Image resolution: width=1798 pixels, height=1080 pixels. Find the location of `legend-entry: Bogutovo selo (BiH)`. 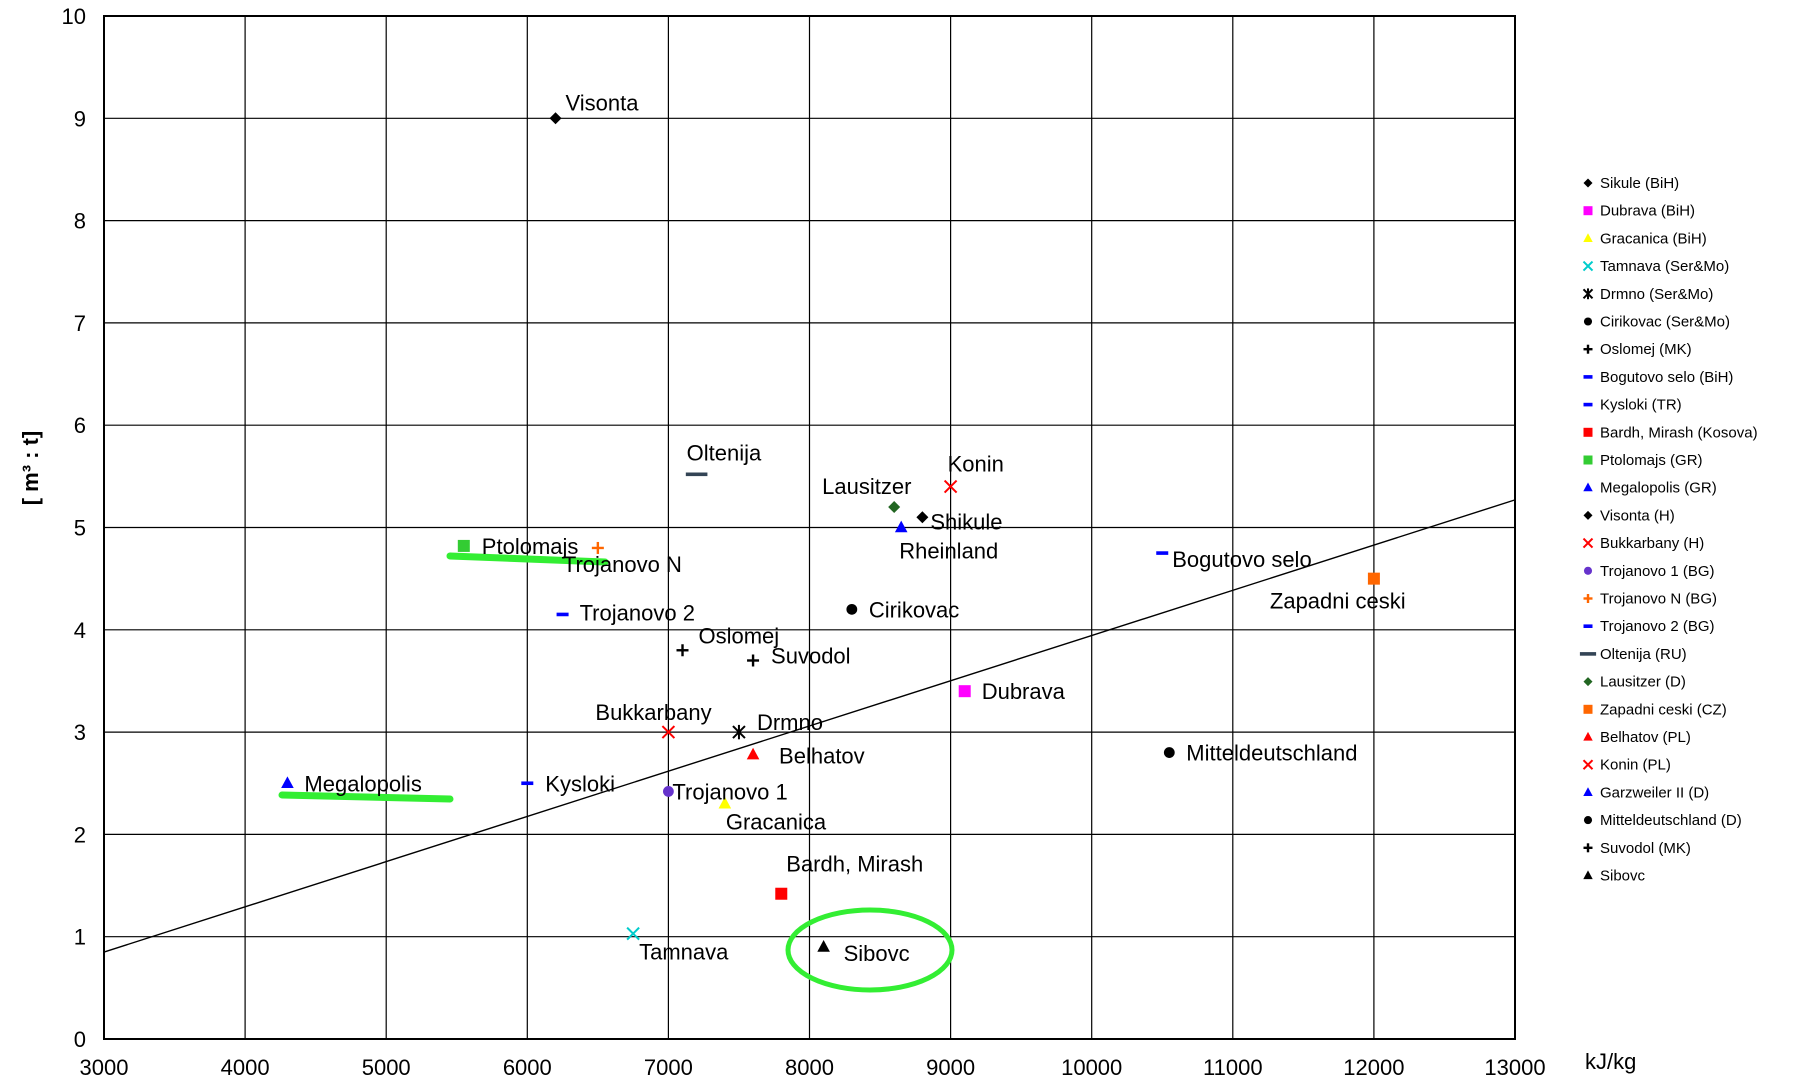

legend-entry: Bogutovo selo (BiH) is located at coordinates (1666, 377).